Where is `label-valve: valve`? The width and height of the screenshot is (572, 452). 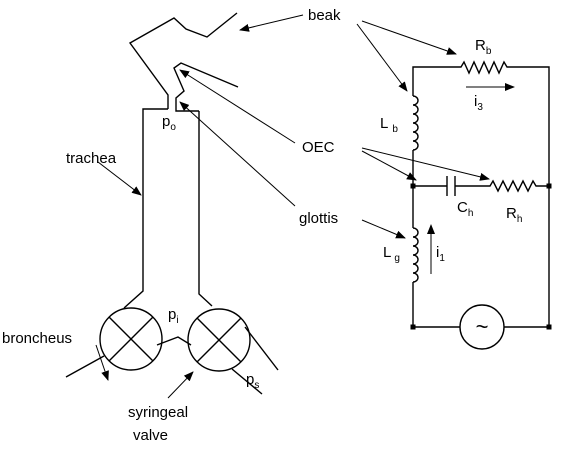 label-valve: valve is located at coordinates (150, 435).